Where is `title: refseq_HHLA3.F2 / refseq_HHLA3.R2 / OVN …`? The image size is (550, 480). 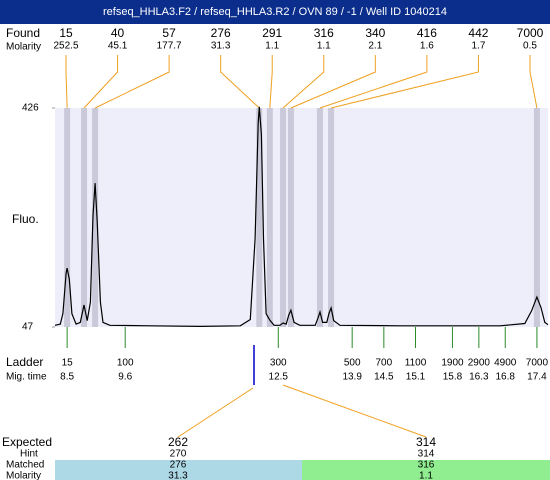
title: refseq_HHLA3.F2 / refseq_HHLA3.R2 / OVN … is located at coordinates (275, 12).